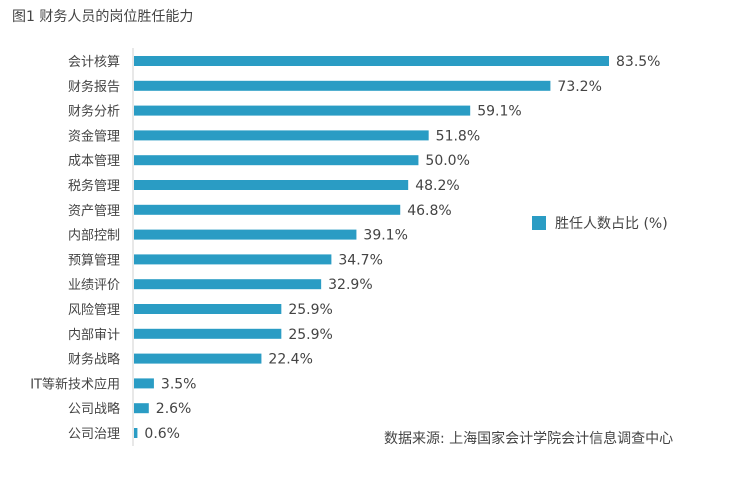 Image resolution: width=750 pixels, height=478 pixels. Describe the element at coordinates (429, 211) in the screenshot. I see `data-label: 46.8%` at that location.